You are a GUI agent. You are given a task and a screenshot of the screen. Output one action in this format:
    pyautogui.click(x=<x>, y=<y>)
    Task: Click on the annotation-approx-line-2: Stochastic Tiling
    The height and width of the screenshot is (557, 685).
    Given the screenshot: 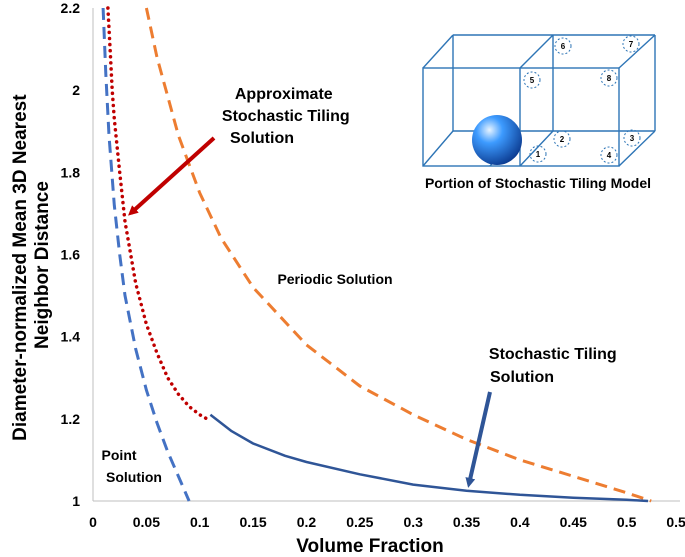 What is the action you would take?
    pyautogui.click(x=286, y=116)
    